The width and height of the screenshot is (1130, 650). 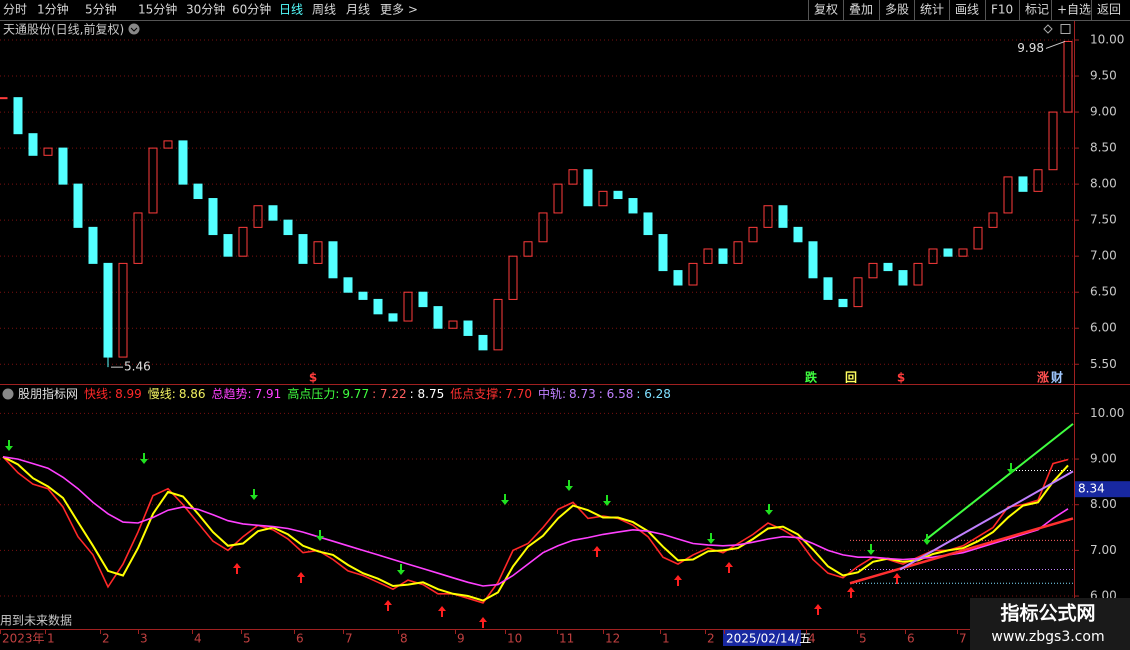 What do you see at coordinates (653, 394) in the screenshot?
I see `legend-text: : 6.28` at bounding box center [653, 394].